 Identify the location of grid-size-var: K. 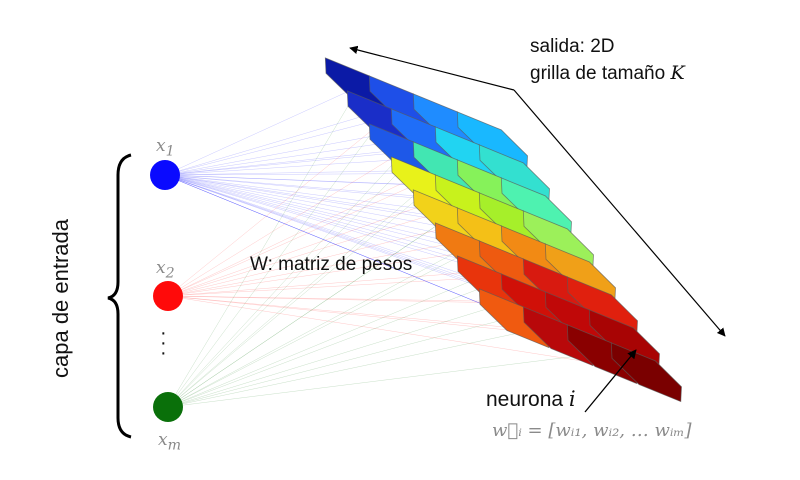
(677, 73).